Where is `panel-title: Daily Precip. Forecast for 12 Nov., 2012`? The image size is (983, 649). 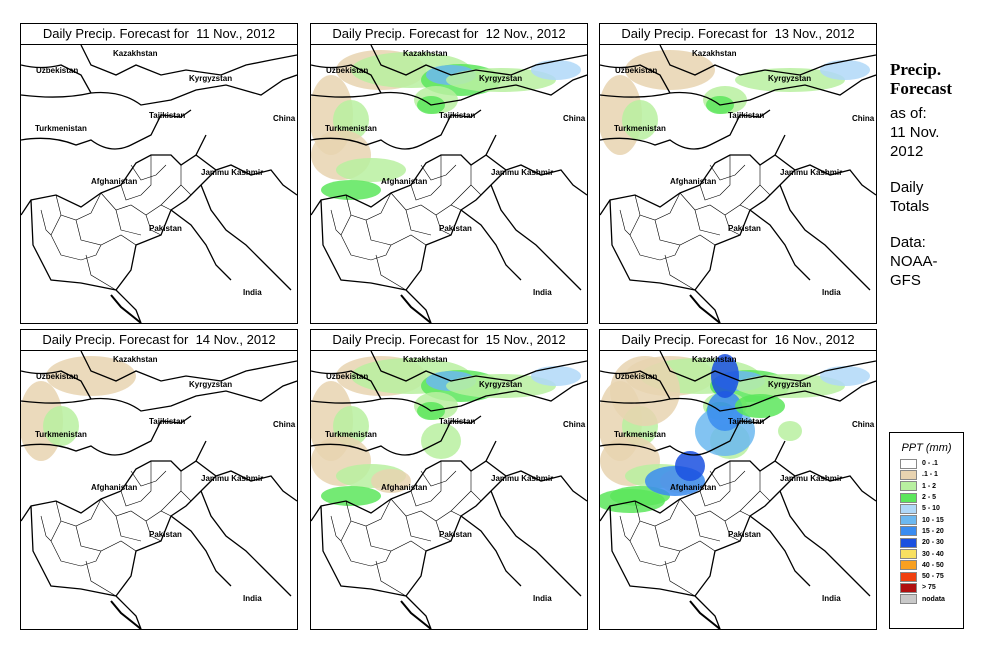 panel-title: Daily Precip. Forecast for 12 Nov., 2012 is located at coordinates (449, 34).